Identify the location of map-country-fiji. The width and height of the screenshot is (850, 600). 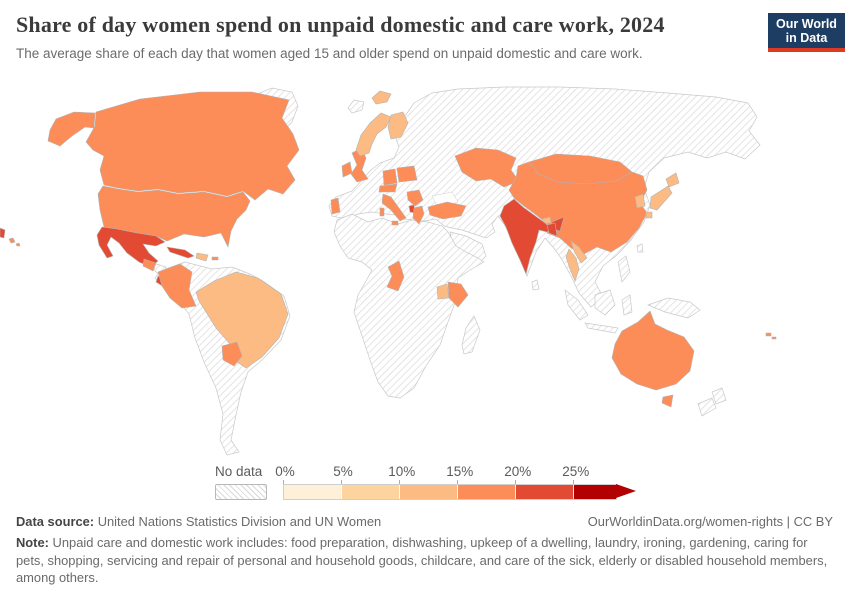
(771, 336).